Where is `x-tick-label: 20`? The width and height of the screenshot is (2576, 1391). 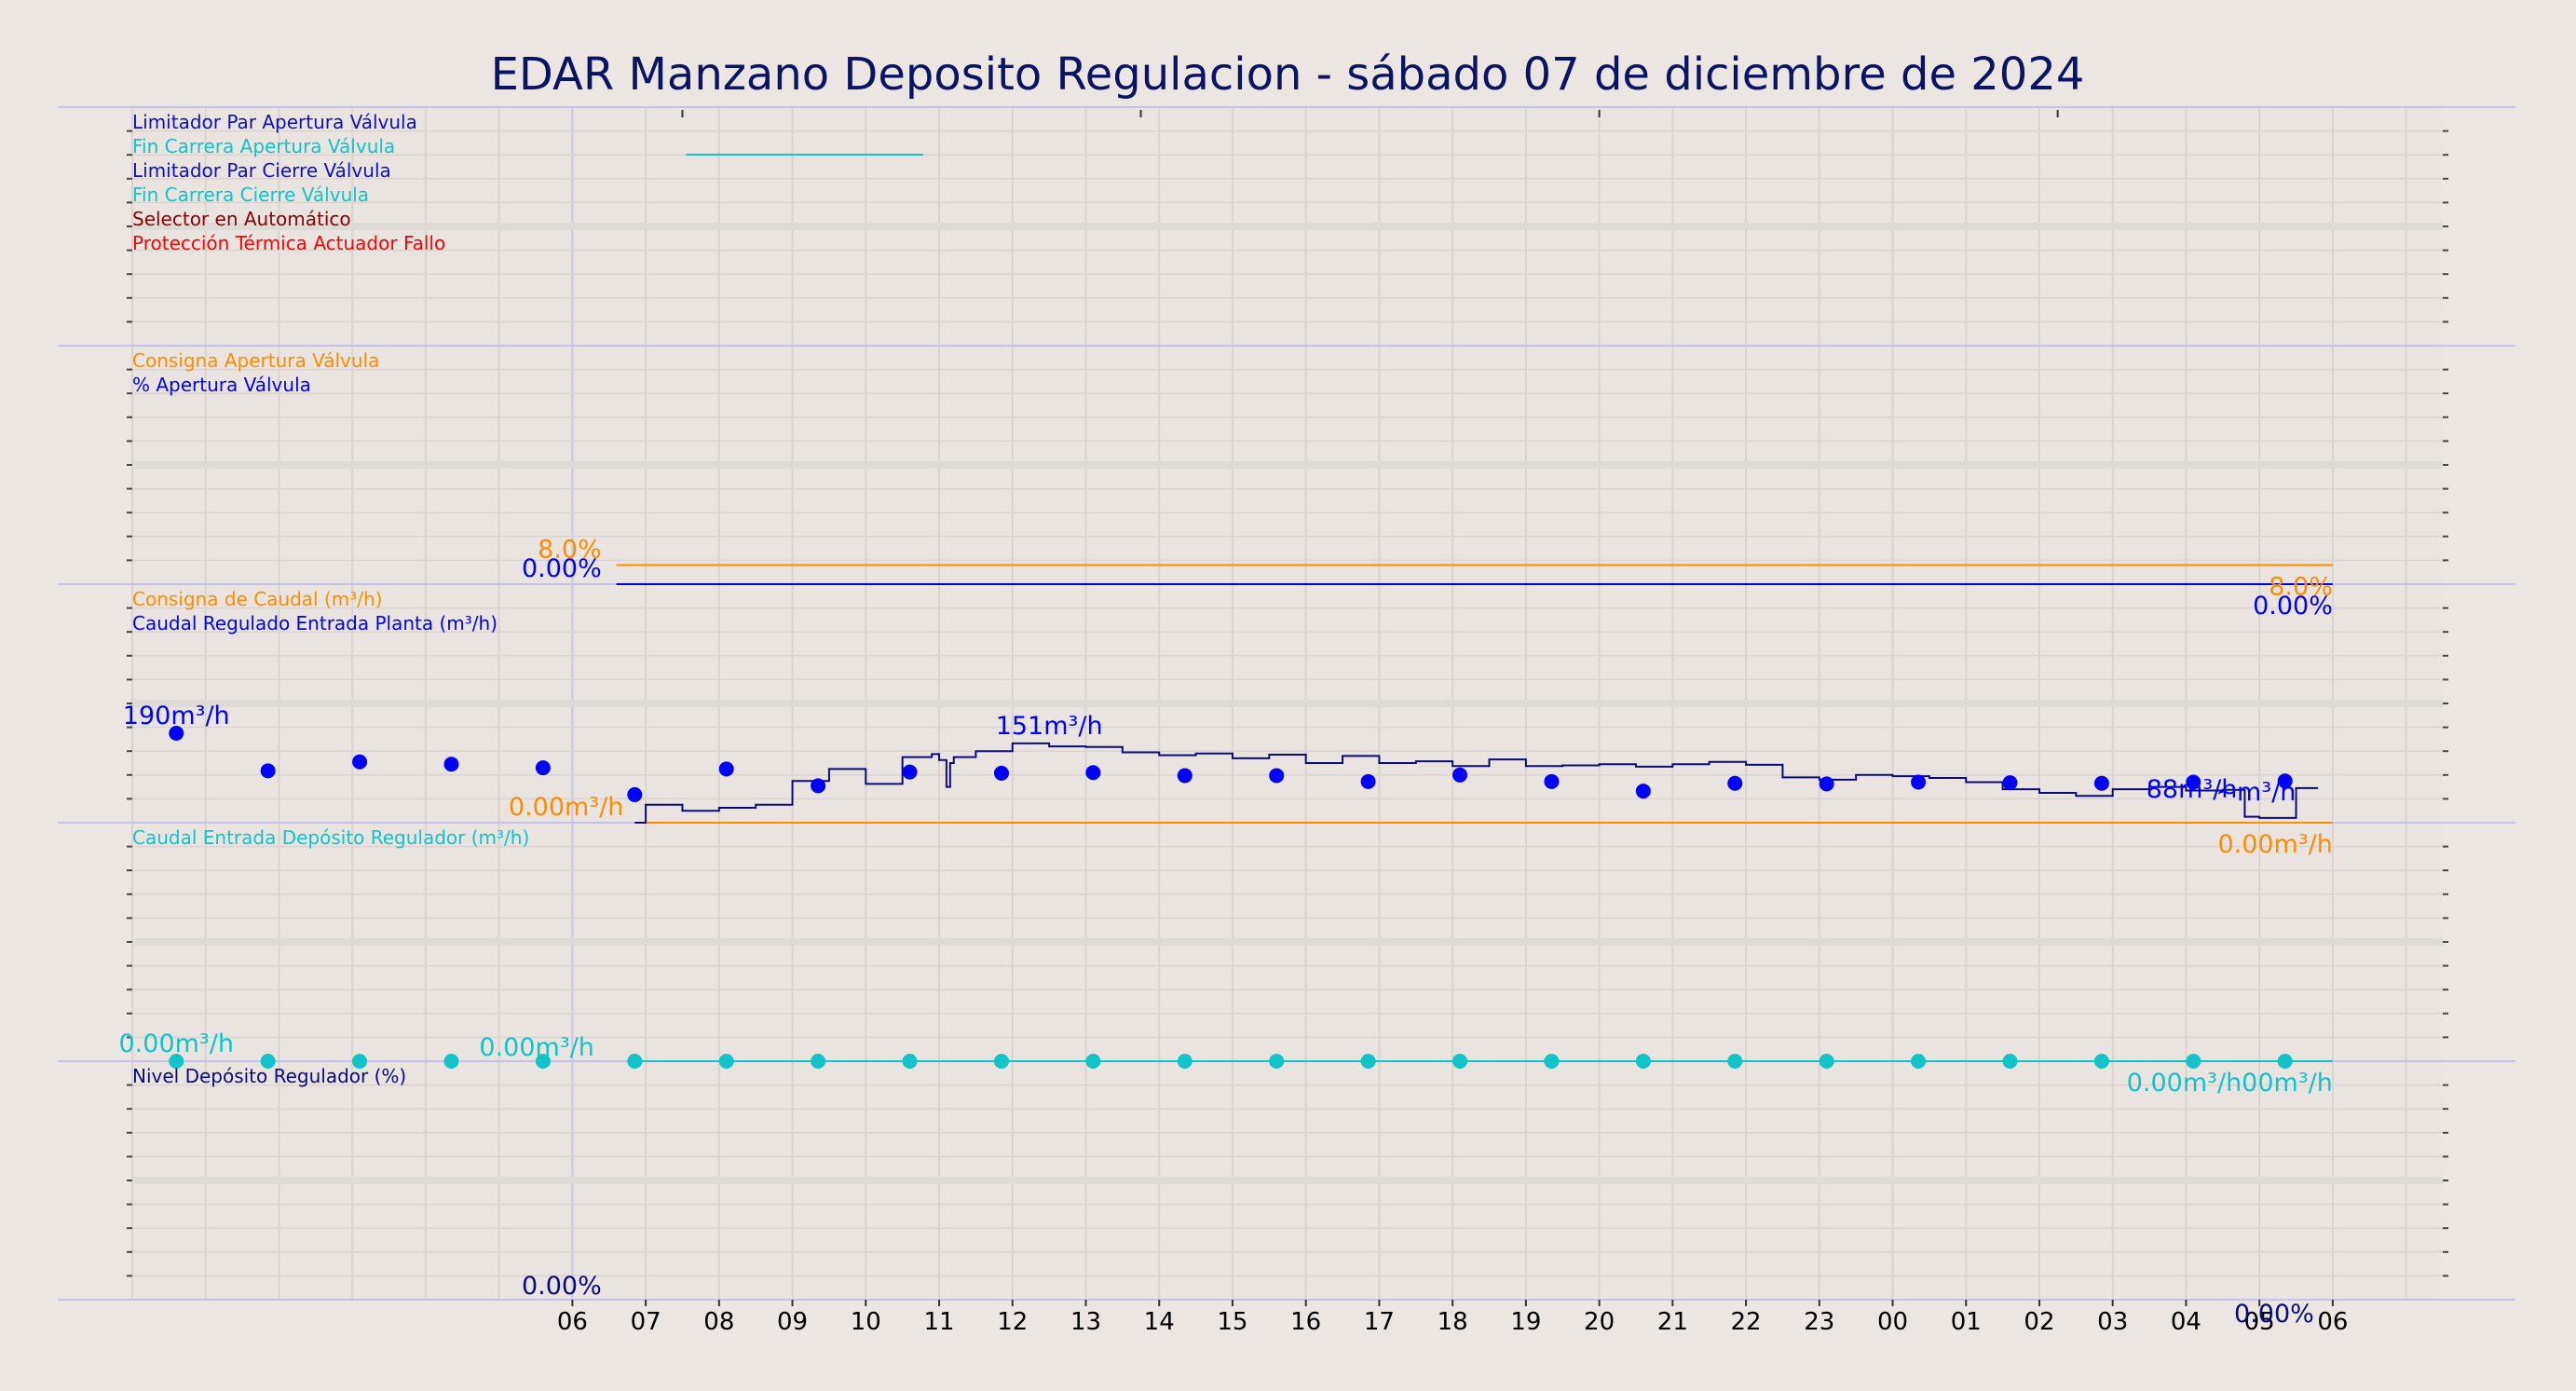 x-tick-label: 20 is located at coordinates (1599, 1322).